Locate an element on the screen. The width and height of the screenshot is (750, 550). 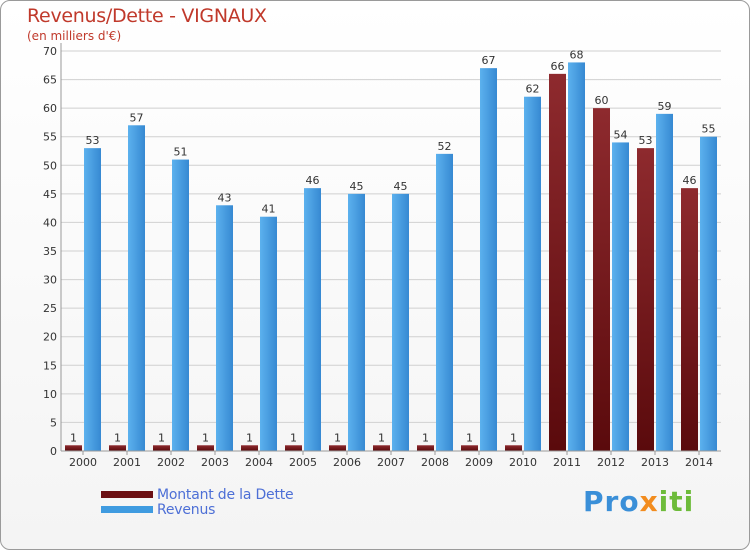
legend-label-revenue: Revenus is located at coordinates (186, 509).